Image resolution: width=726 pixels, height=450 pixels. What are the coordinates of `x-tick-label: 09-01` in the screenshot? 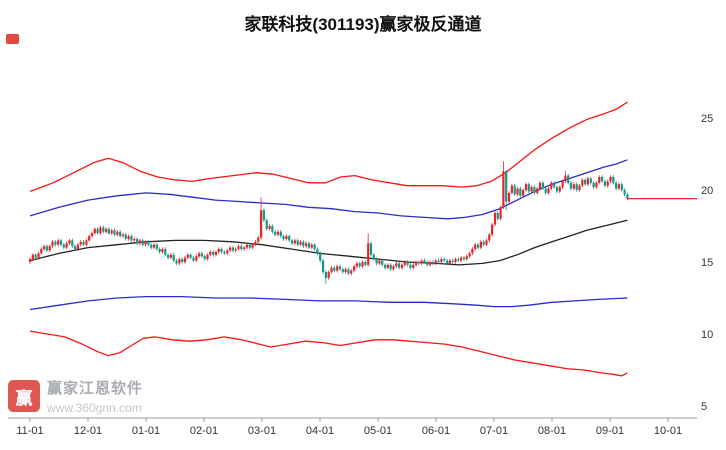 It's located at (610, 431).